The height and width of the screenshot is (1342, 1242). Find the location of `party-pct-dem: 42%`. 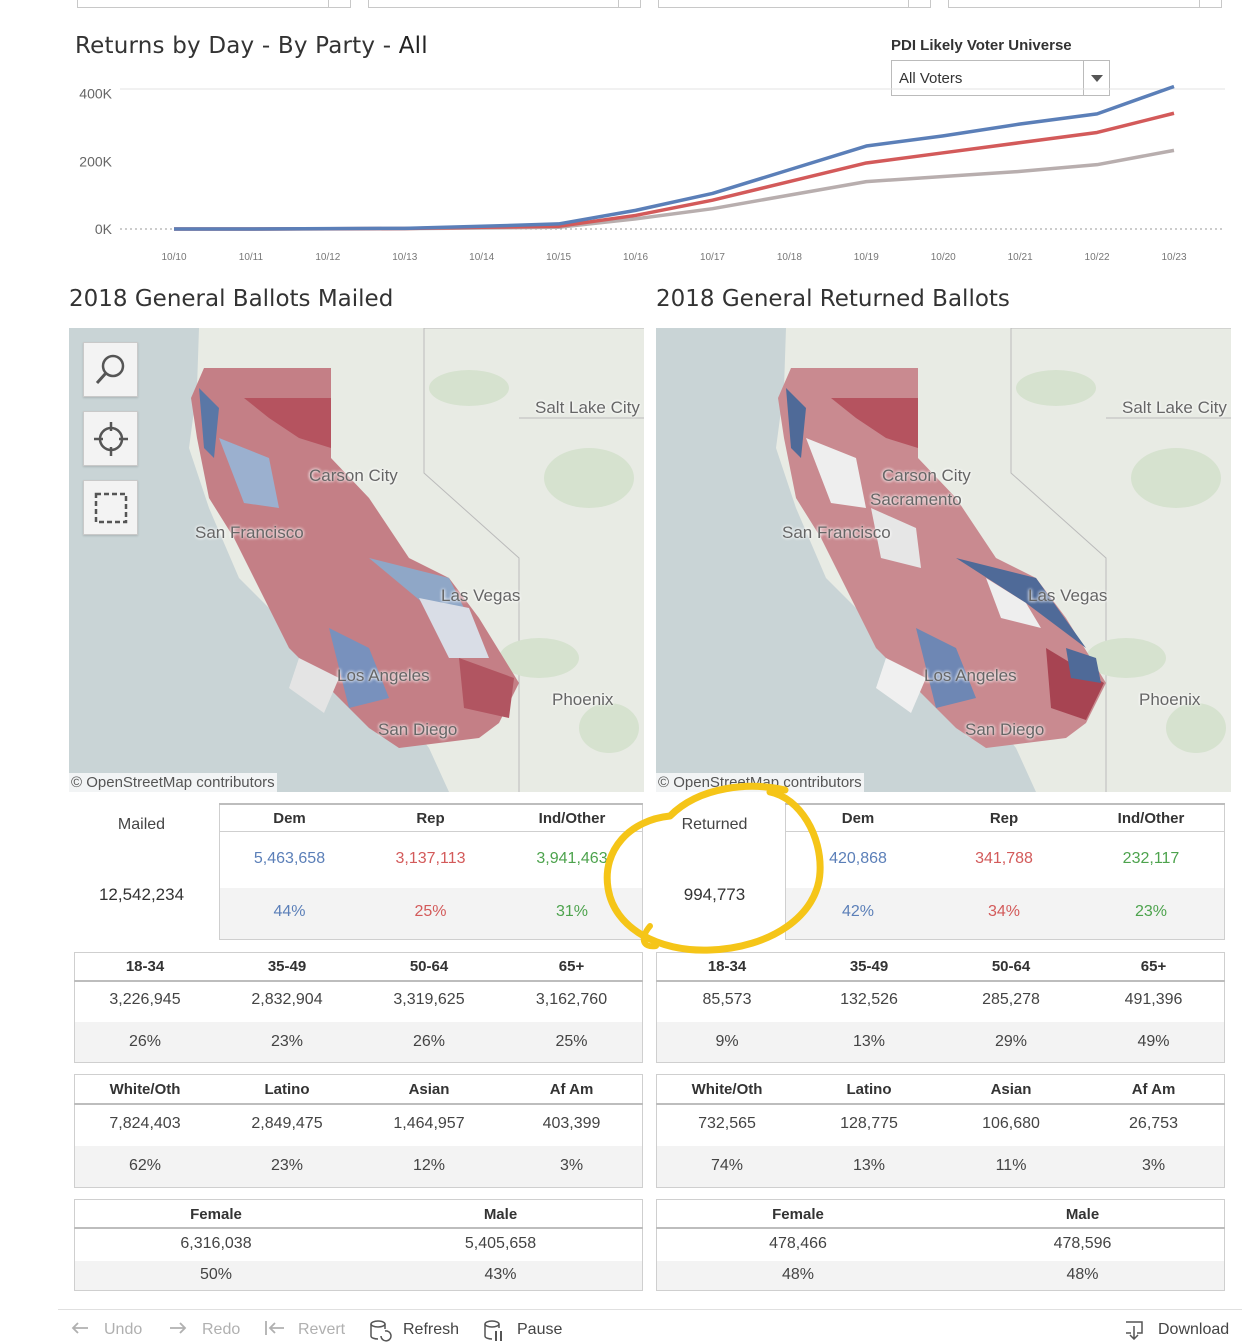

party-pct-dem: 42% is located at coordinates (858, 911).